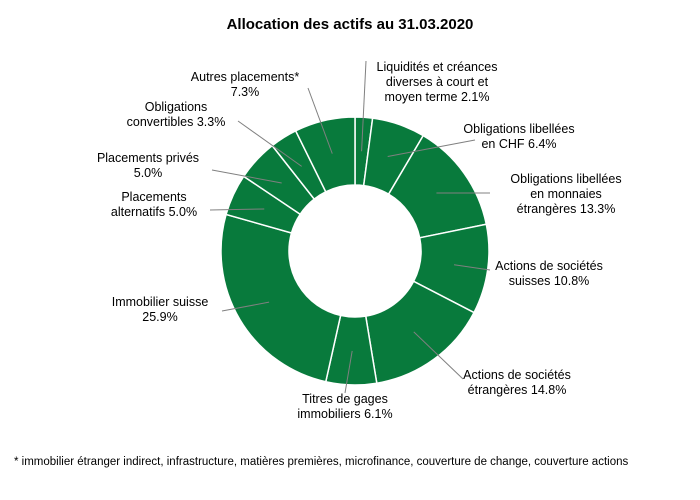 This screenshot has height=500, width=700. I want to click on slice-label-line: immobiliers 6.1%, so click(344, 414).